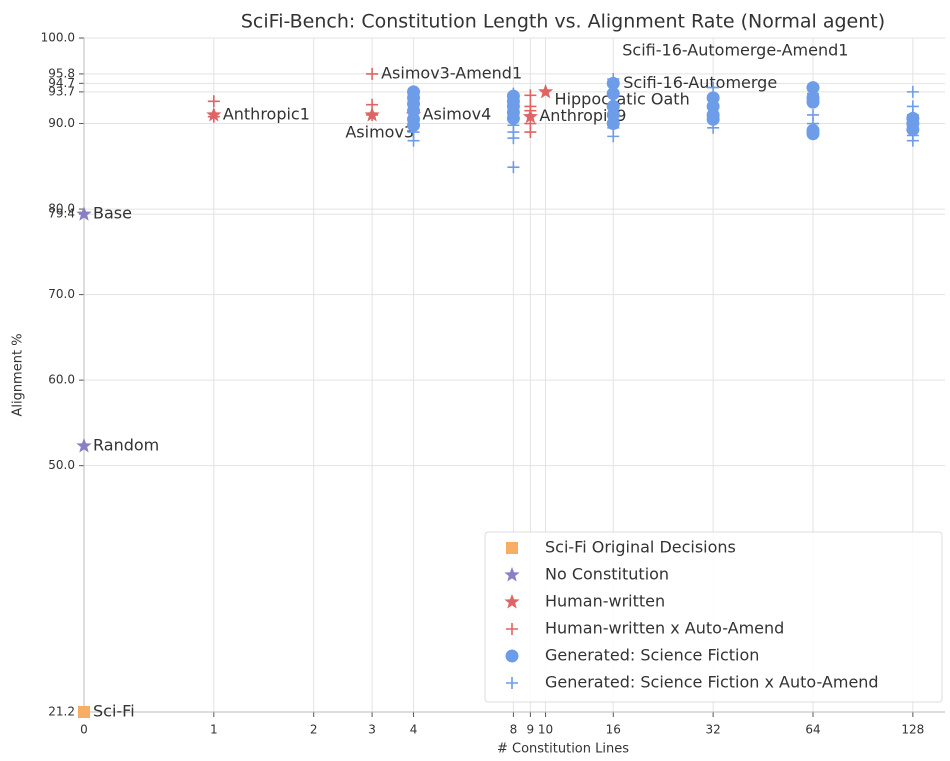 The height and width of the screenshot is (761, 950). What do you see at coordinates (712, 682) in the screenshot?
I see `legend-label: Generated: Science Fiction x Auto-Amend` at bounding box center [712, 682].